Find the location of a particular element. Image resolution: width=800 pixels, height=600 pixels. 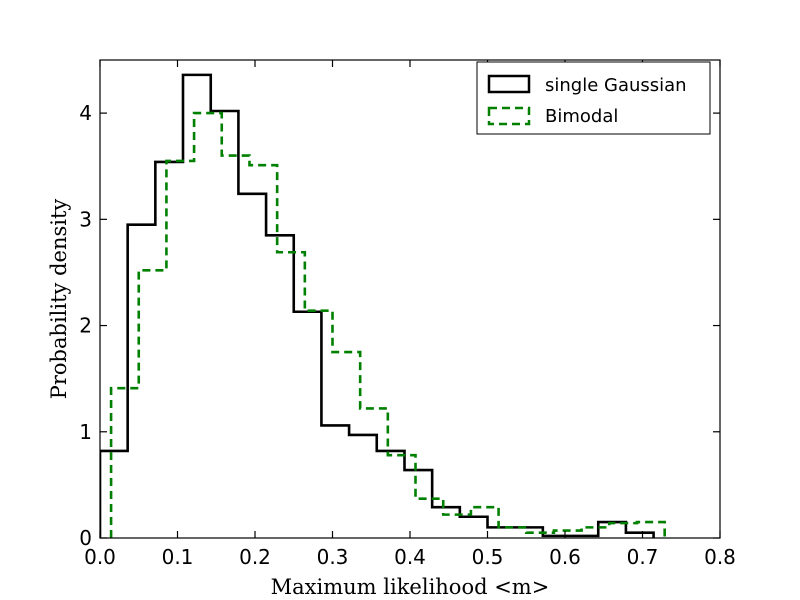

x-tick-label: 0.4 is located at coordinates (410, 557).